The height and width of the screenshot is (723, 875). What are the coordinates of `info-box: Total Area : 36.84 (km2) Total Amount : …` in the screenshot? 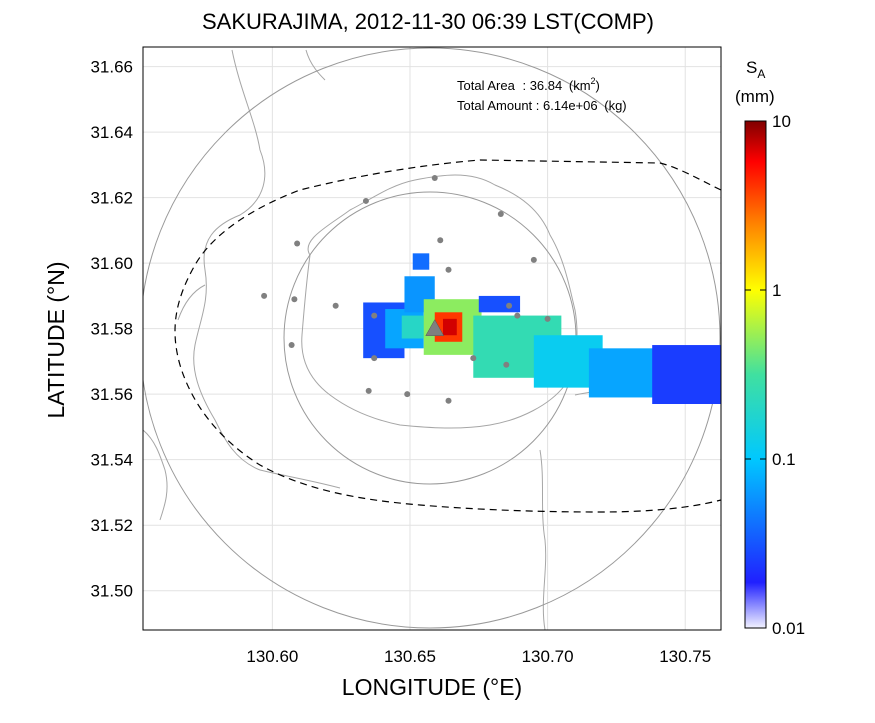 It's located at (542, 94).